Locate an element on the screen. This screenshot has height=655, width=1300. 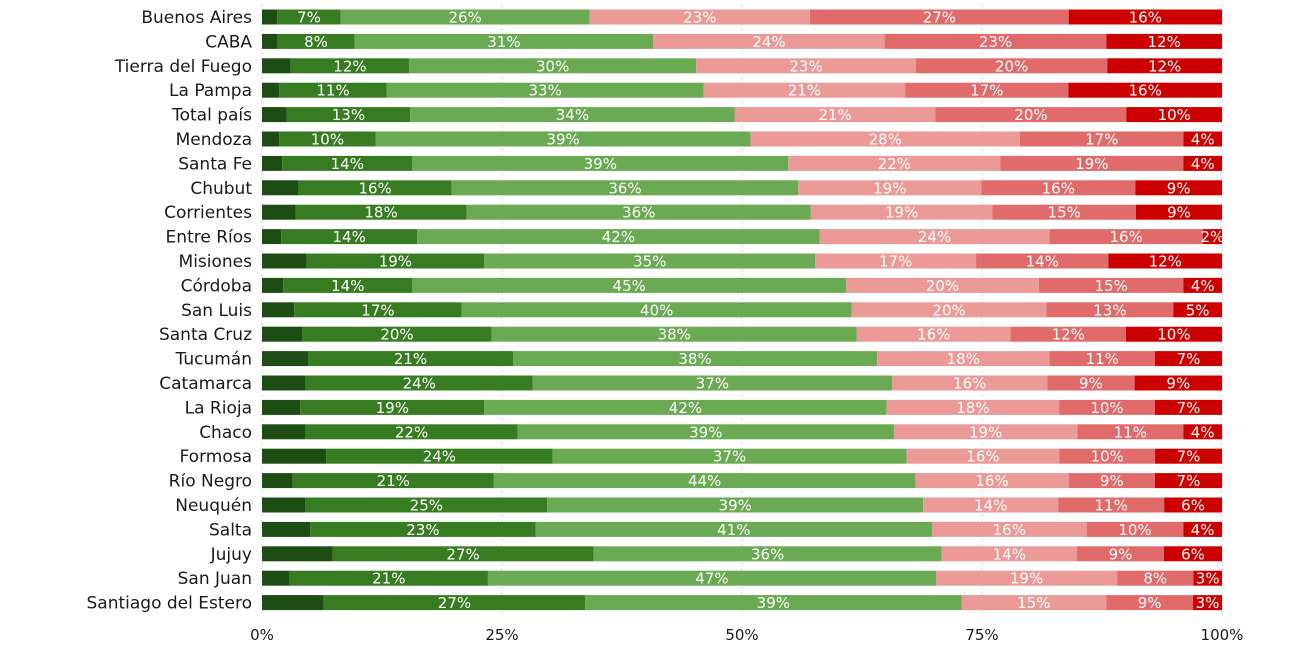
data-label: 20% is located at coordinates (396, 335).